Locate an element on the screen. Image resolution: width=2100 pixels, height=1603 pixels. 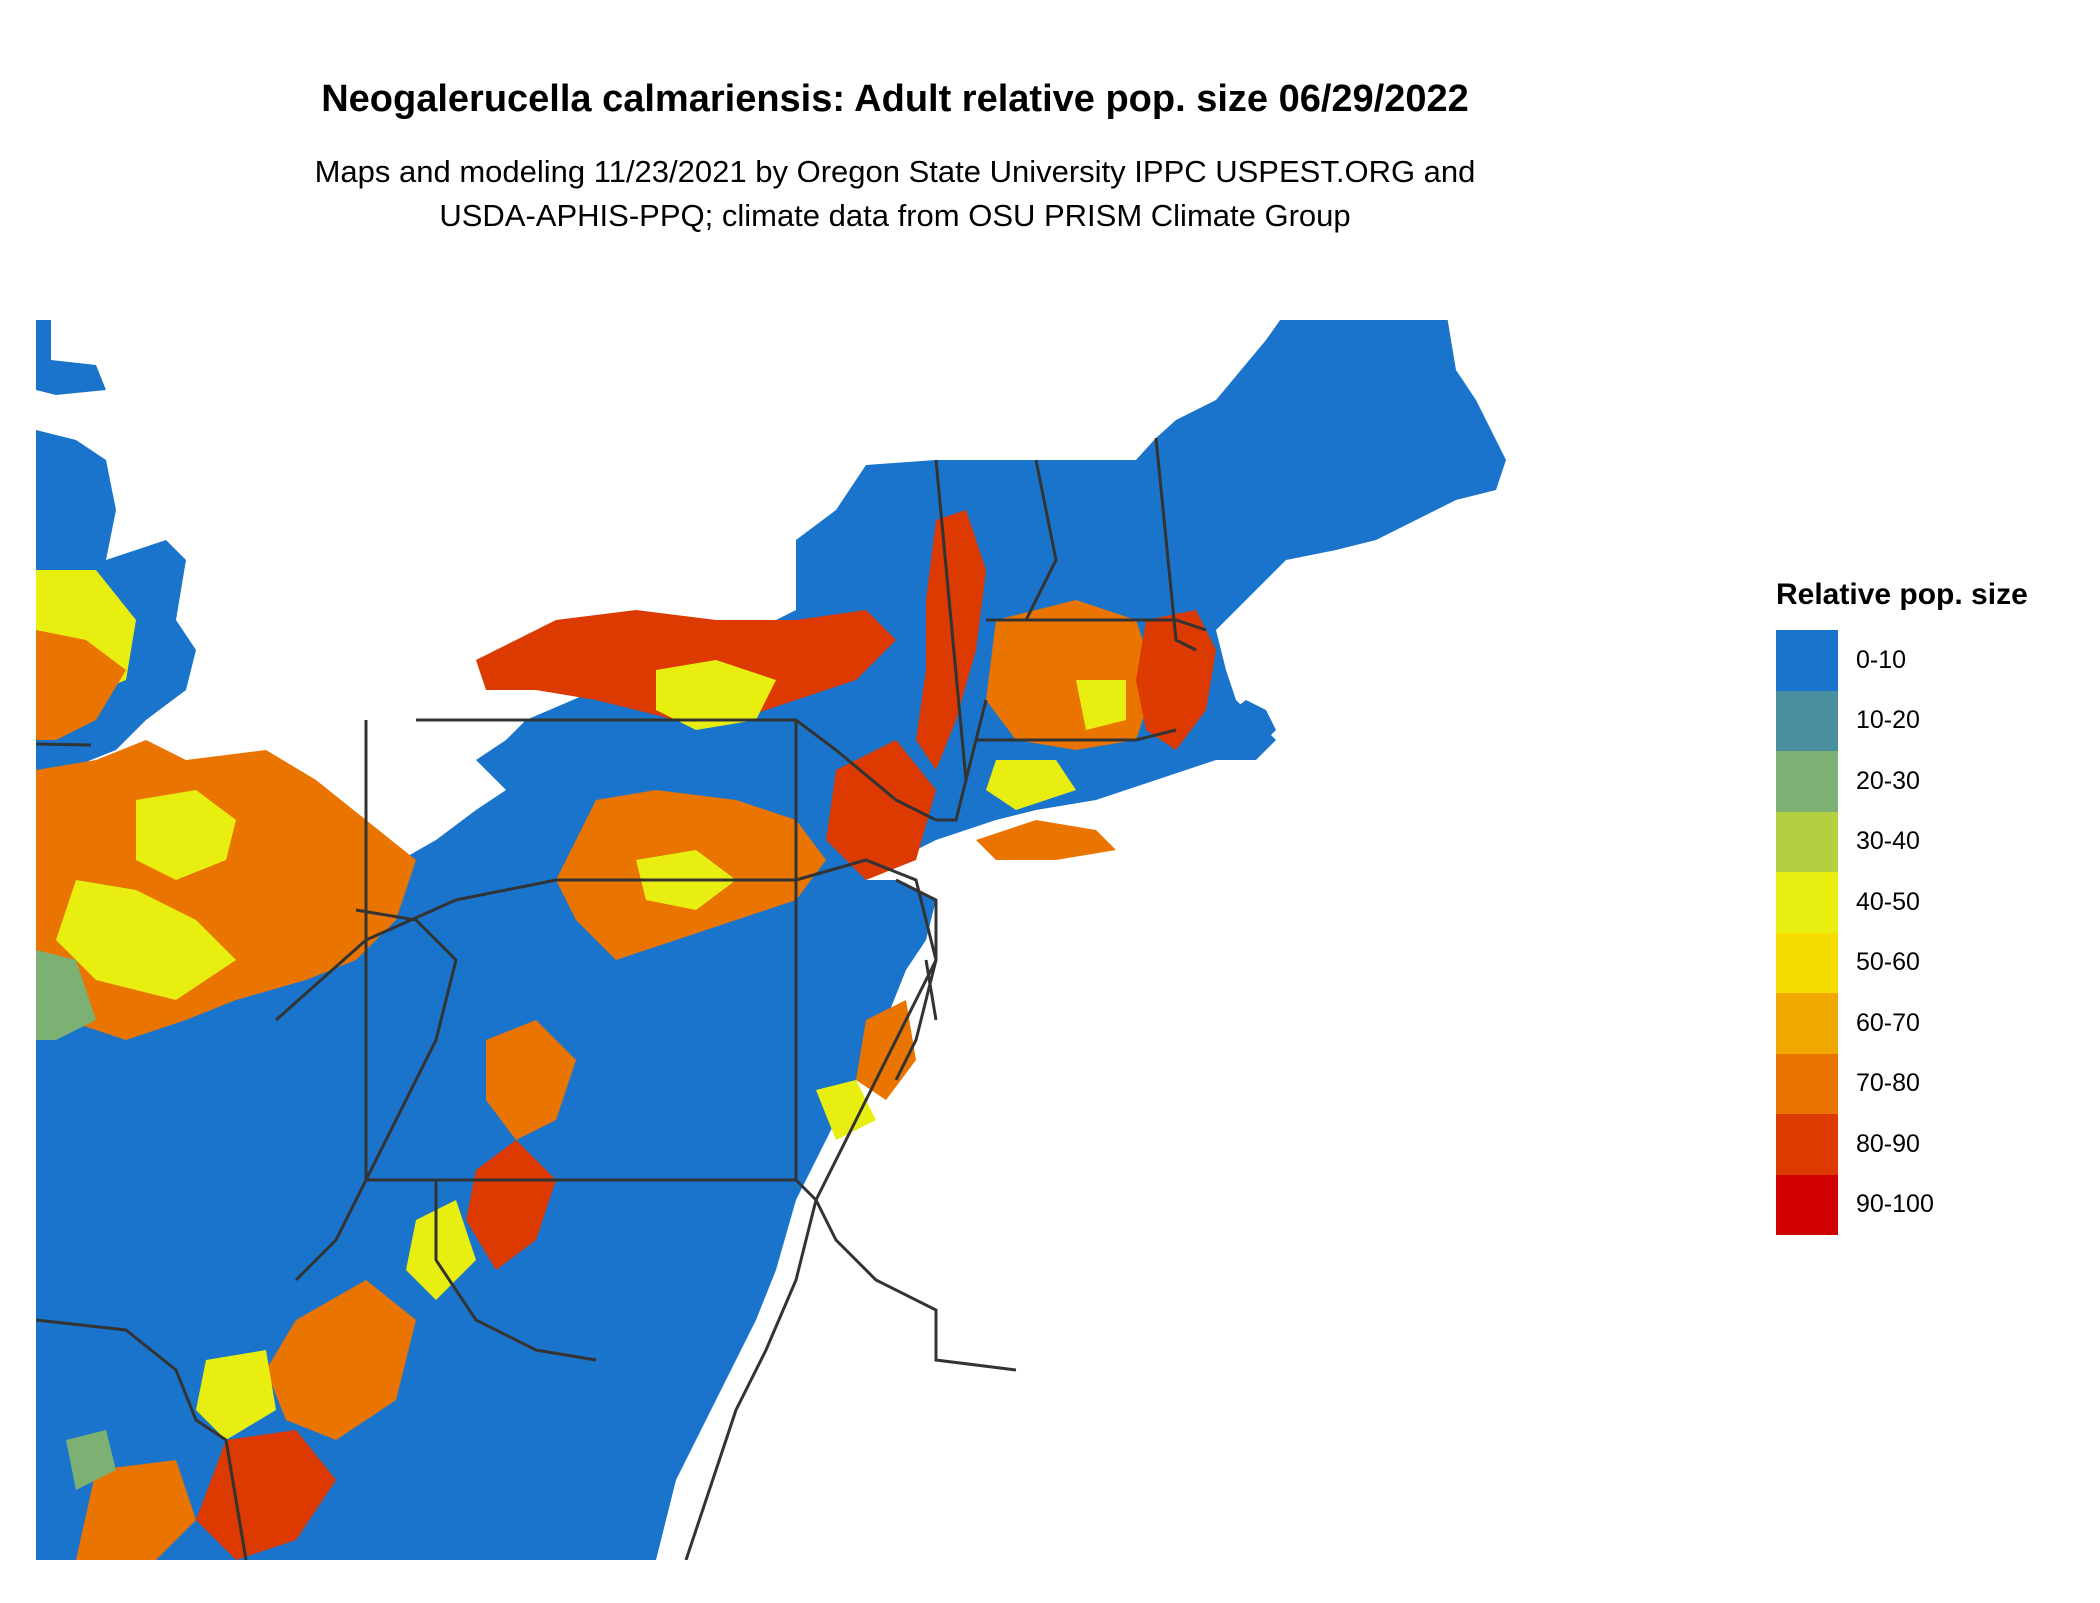
legend-label: 80-90 is located at coordinates (1888, 1143).